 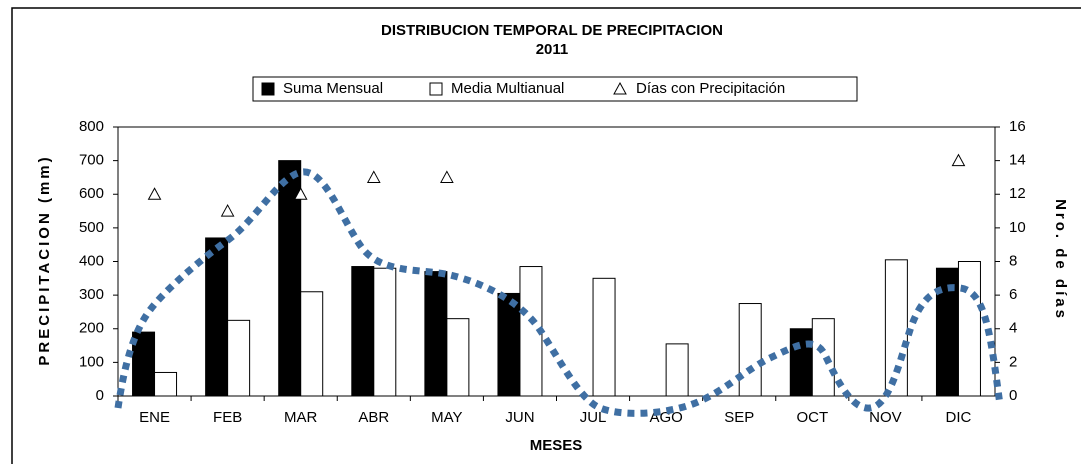 What do you see at coordinates (1013, 361) in the screenshot?
I see `y2-tick-label: 2` at bounding box center [1013, 361].